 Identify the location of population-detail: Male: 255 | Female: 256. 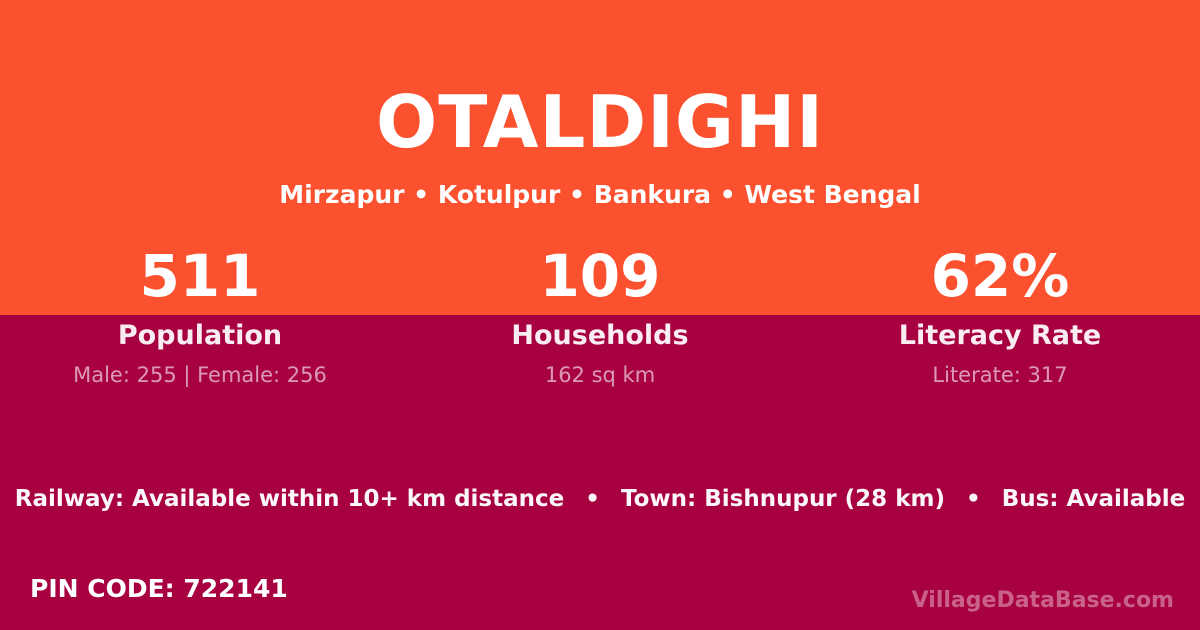
(200, 375).